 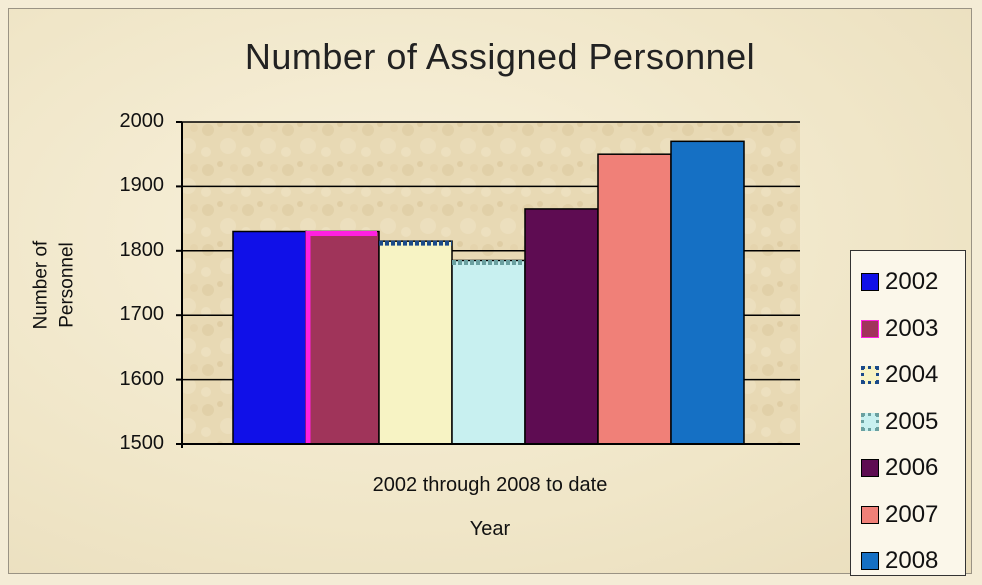 What do you see at coordinates (142, 185) in the screenshot?
I see `y-tick-label: 1900` at bounding box center [142, 185].